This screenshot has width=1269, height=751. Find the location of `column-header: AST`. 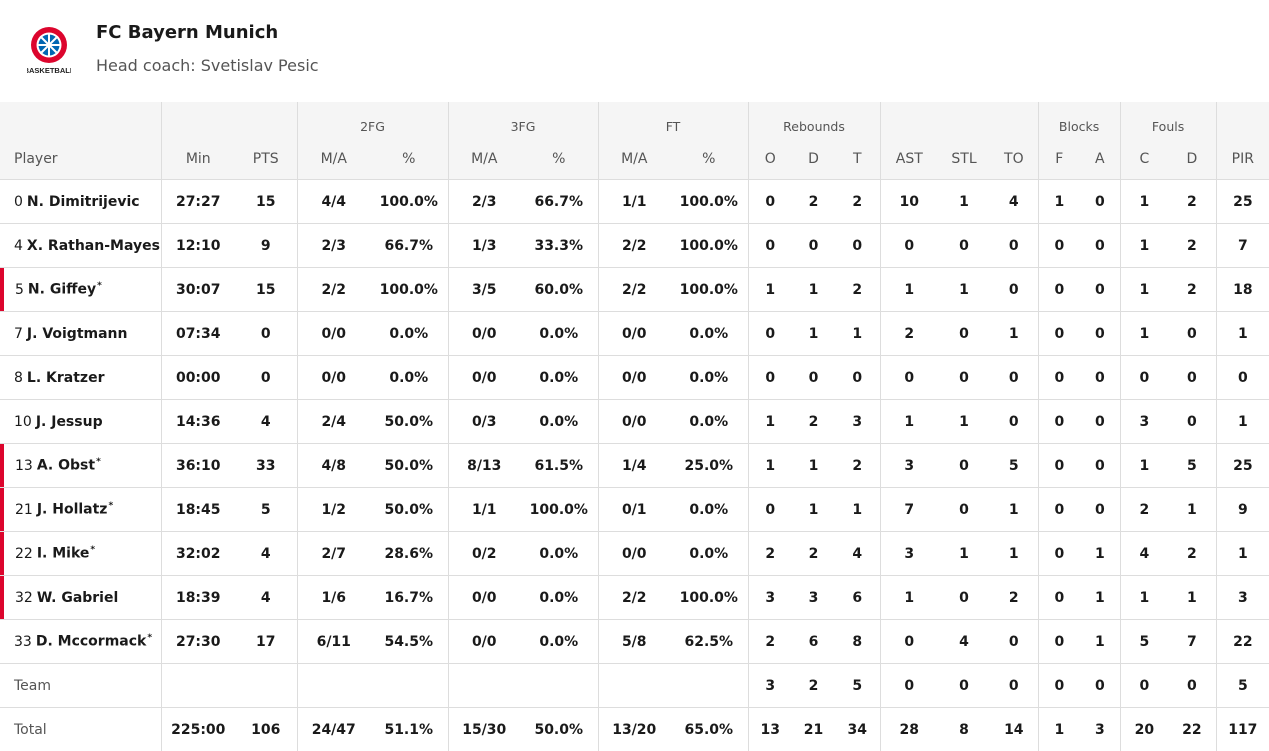

column-header: AST is located at coordinates (909, 159).